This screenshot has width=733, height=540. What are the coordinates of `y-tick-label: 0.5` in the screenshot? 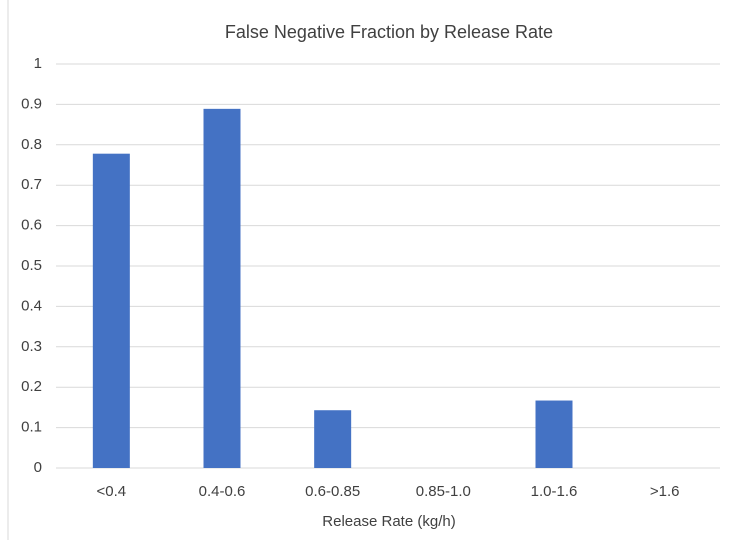 It's located at (31, 265).